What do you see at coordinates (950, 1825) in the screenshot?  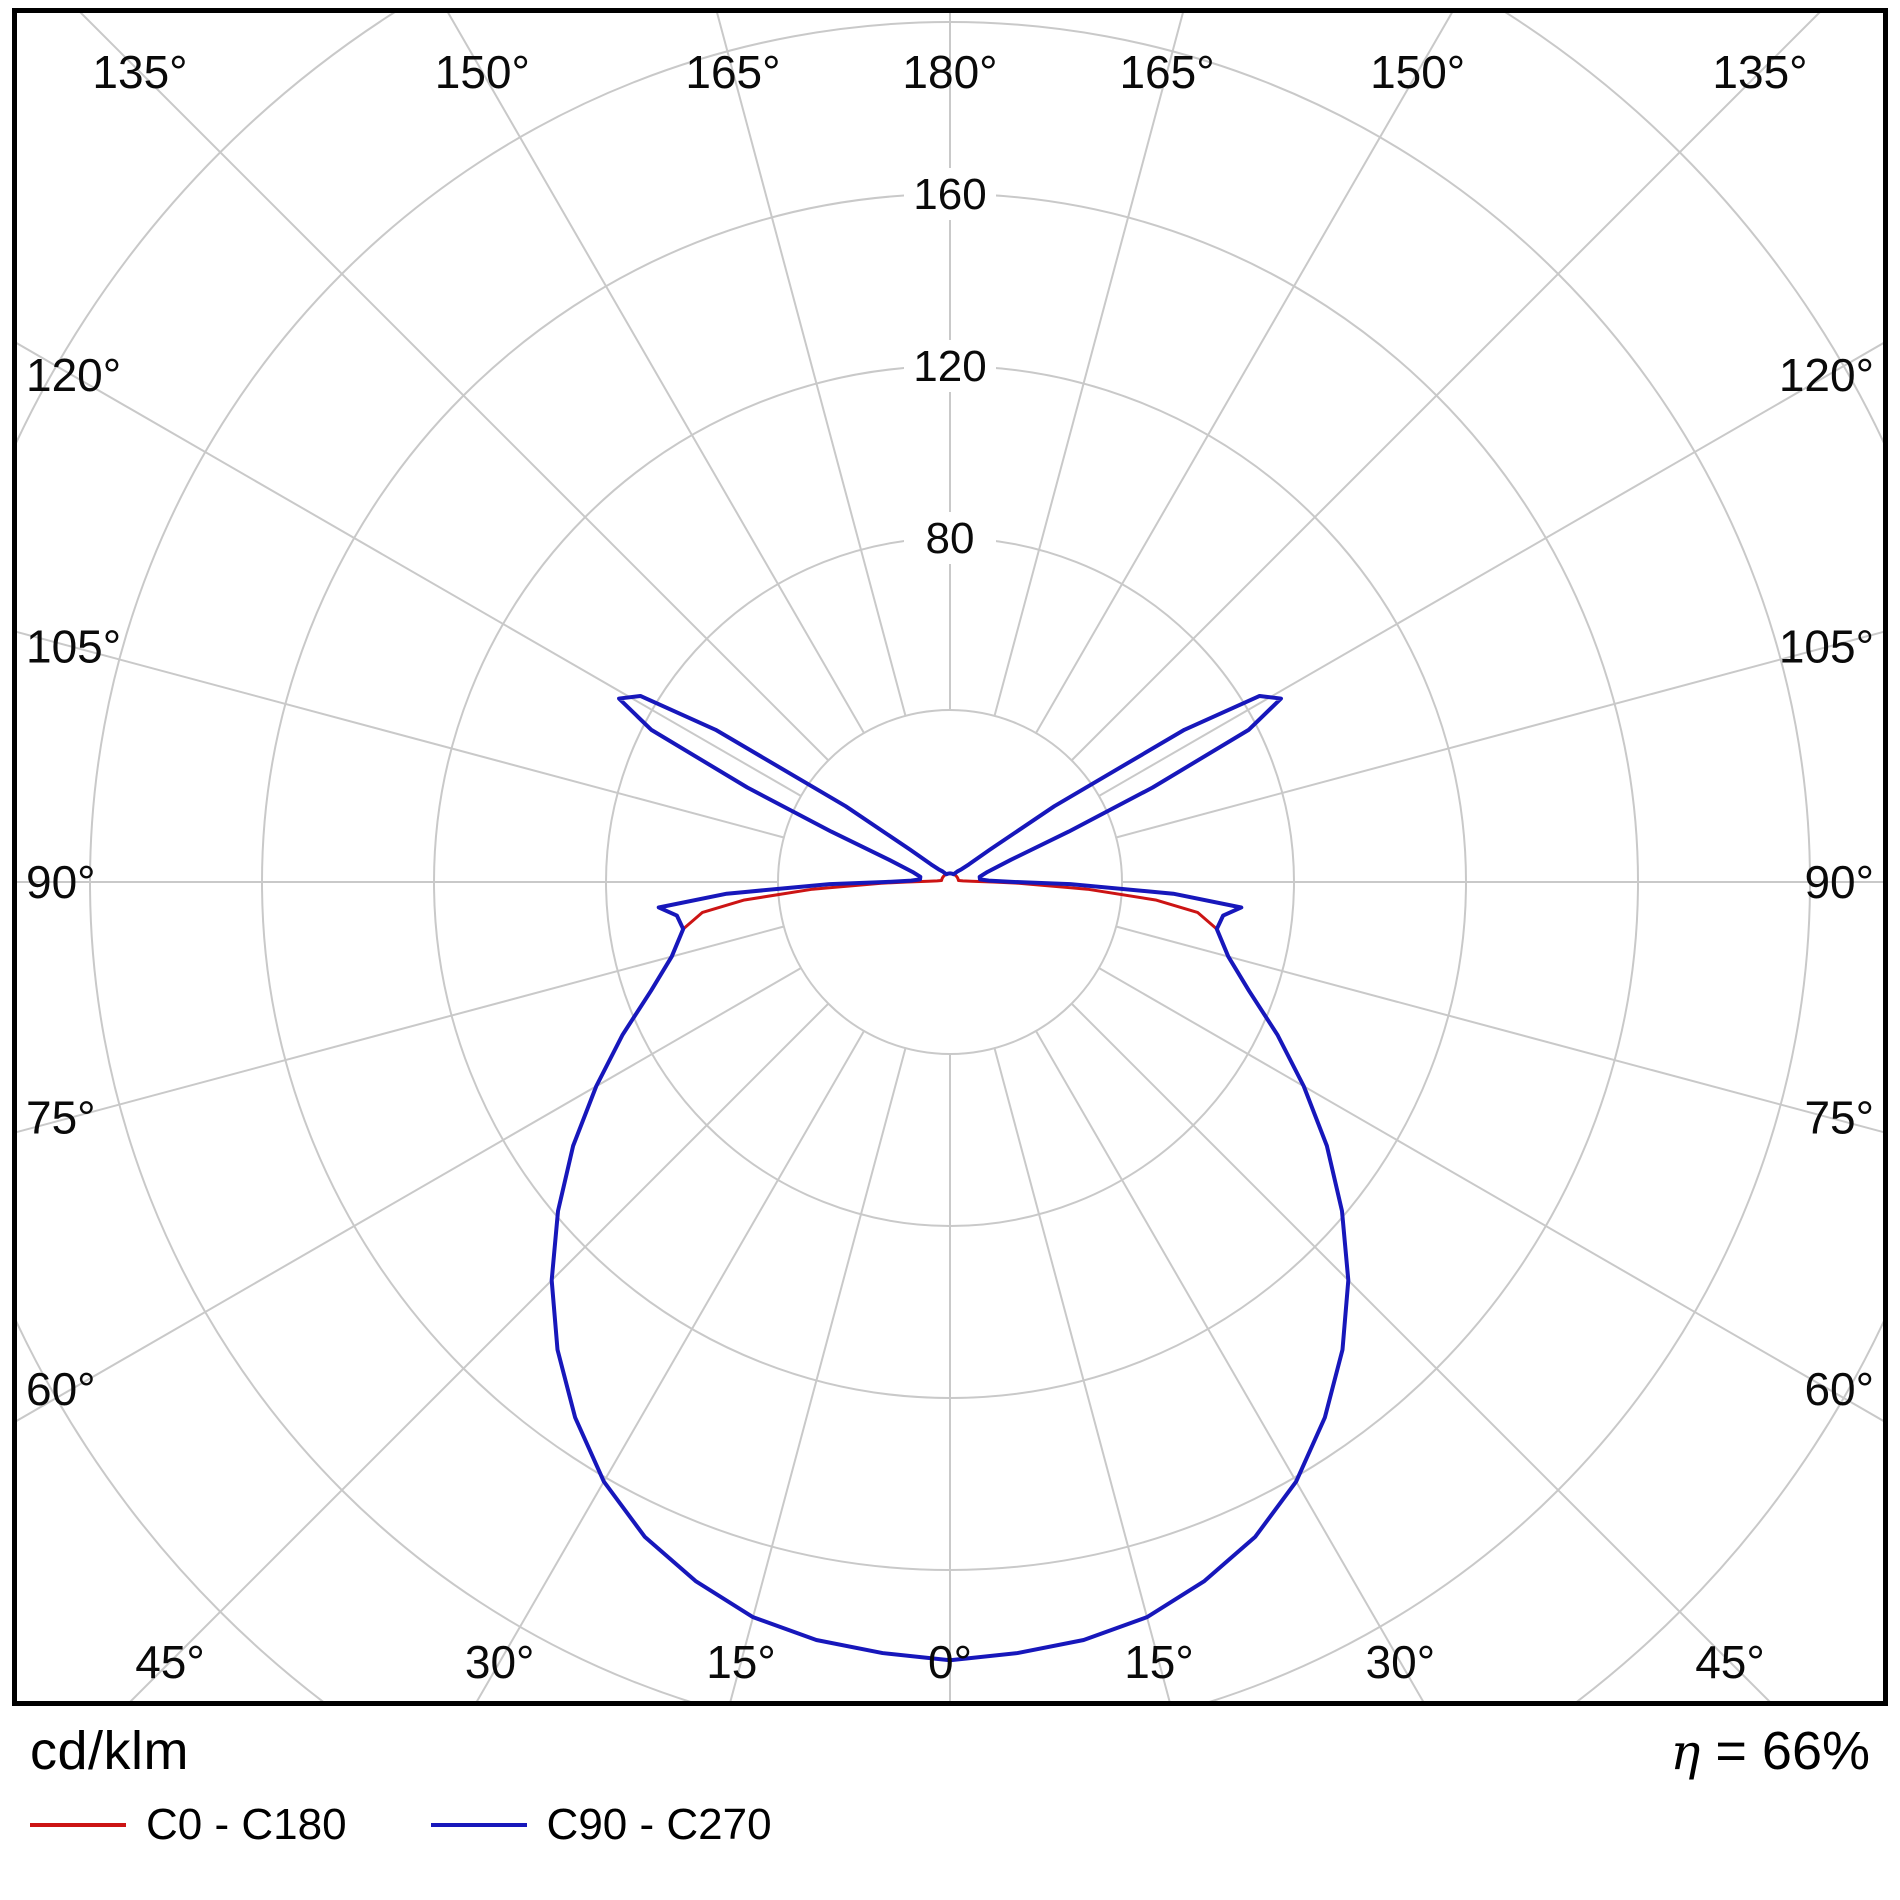 I see `legend: C0 - C180 C90 - C270` at bounding box center [950, 1825].